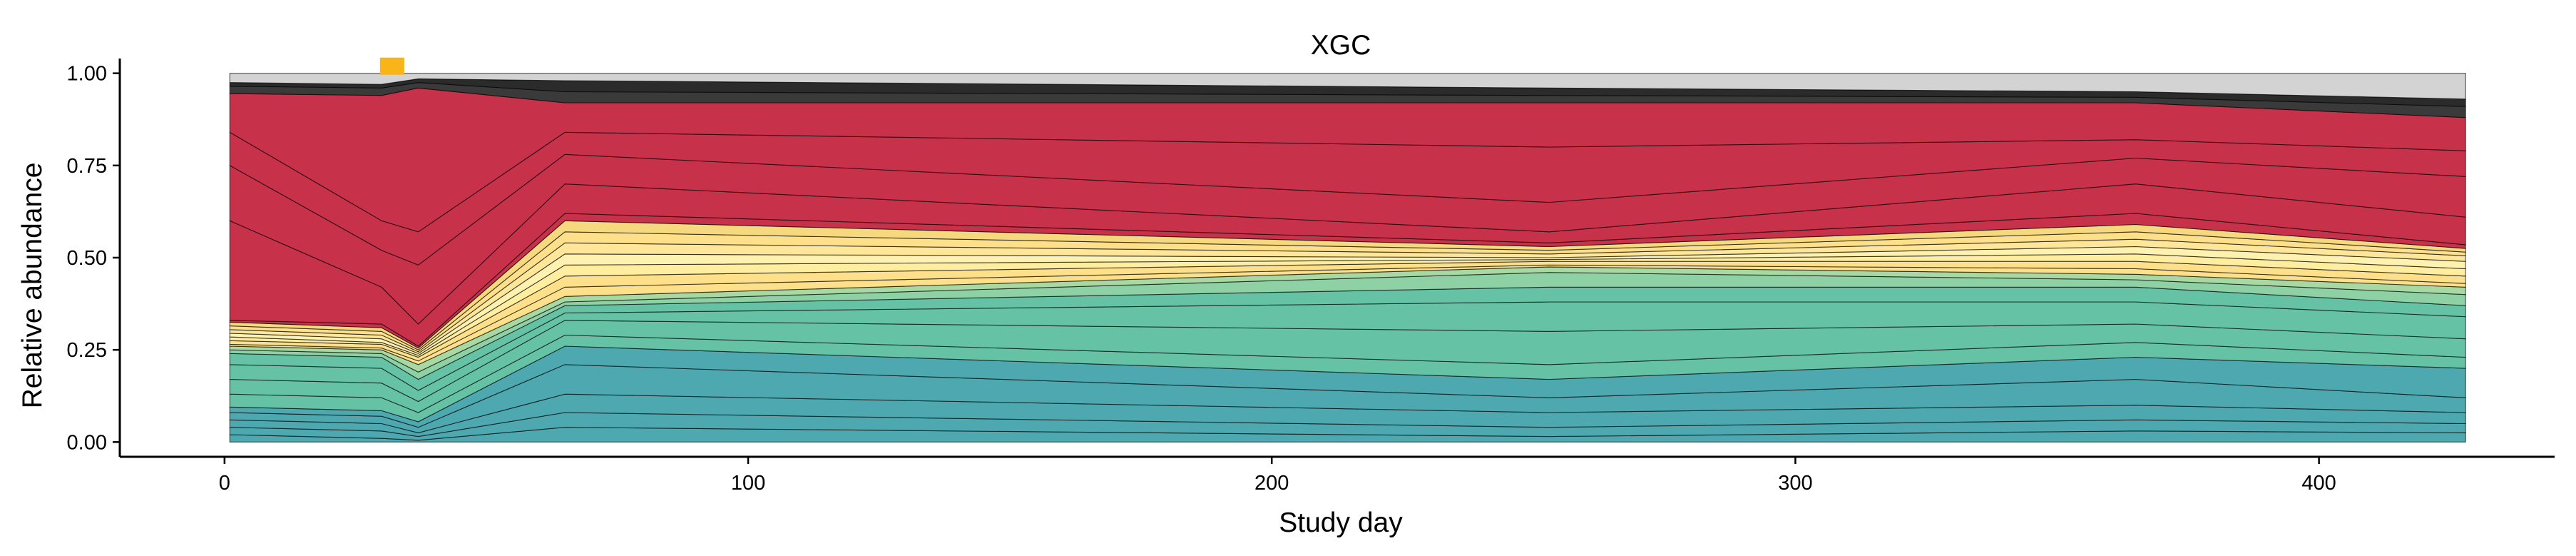  I want to click on y-axis-title: Relative abundance, so click(33, 286).